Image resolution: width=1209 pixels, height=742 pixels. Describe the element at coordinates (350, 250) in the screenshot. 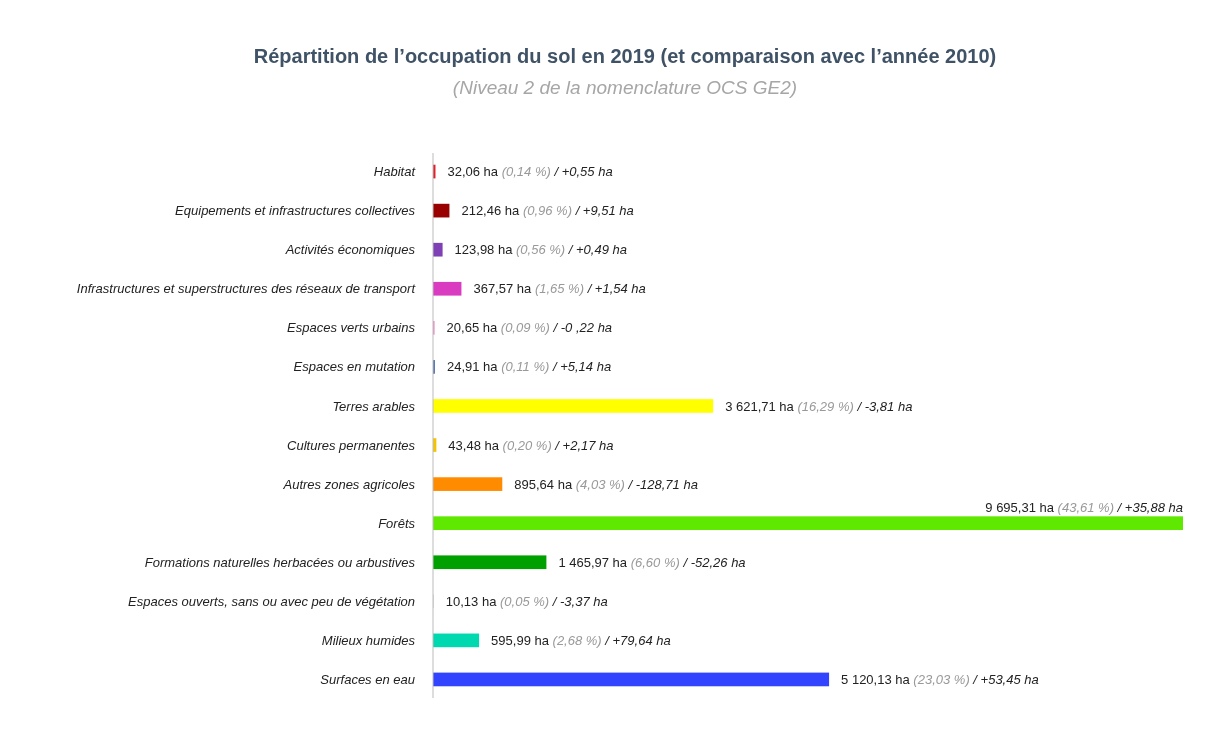

I see `y-tick-label: Activités économiques` at that location.